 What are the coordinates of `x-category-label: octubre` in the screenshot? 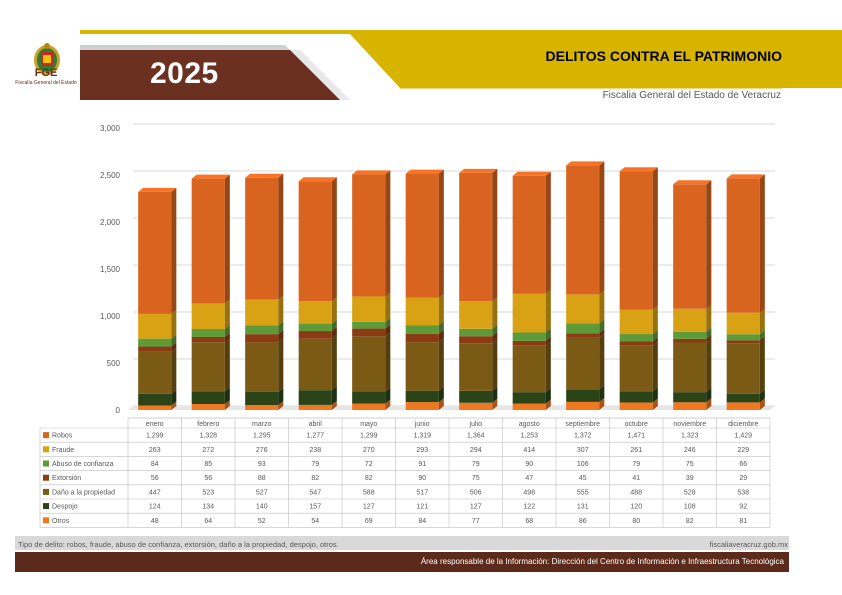 It's located at (636, 424).